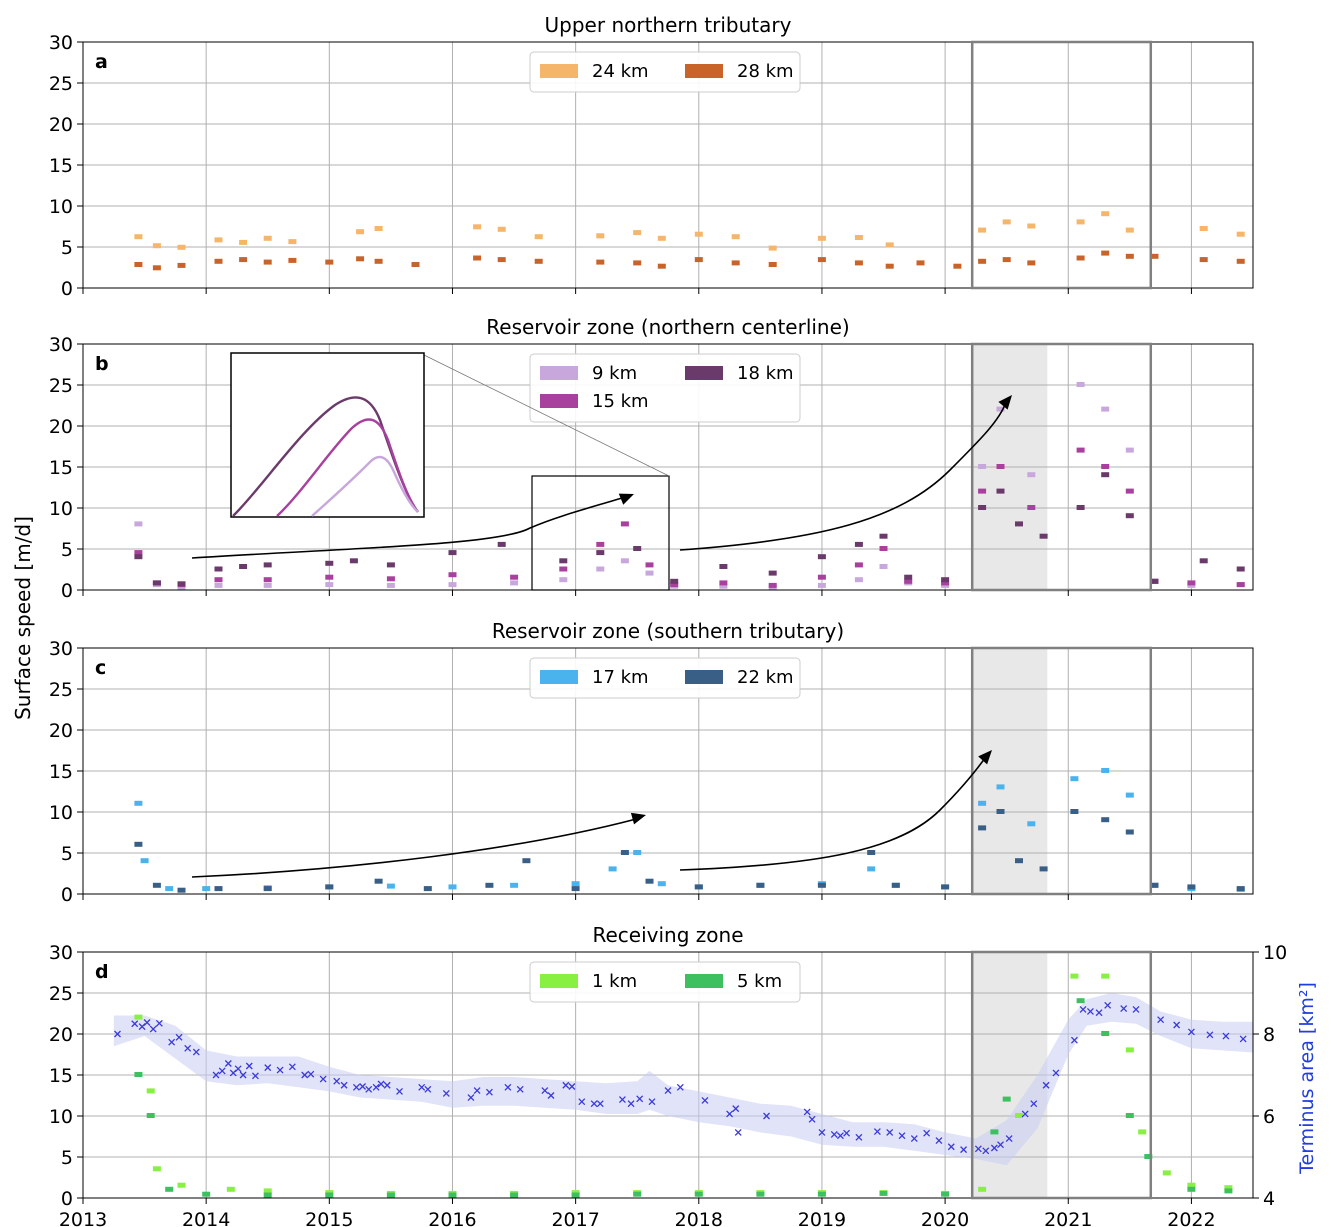 The width and height of the screenshot is (1331, 1227). Describe the element at coordinates (699, 1218) in the screenshot. I see `x-tick-label: 2018` at that location.